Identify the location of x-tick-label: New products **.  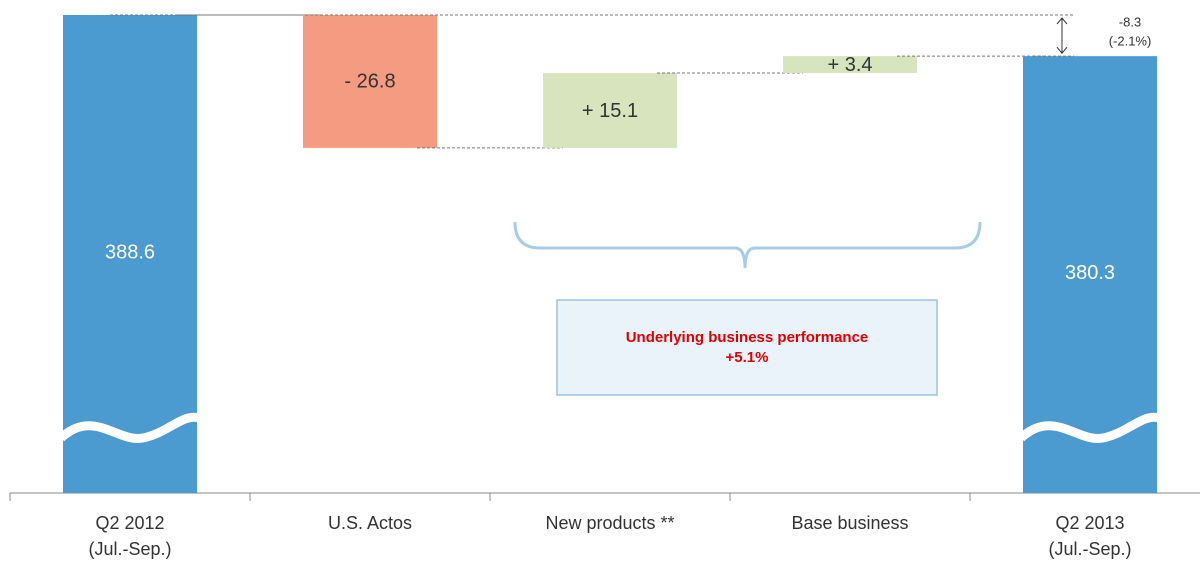
(610, 523).